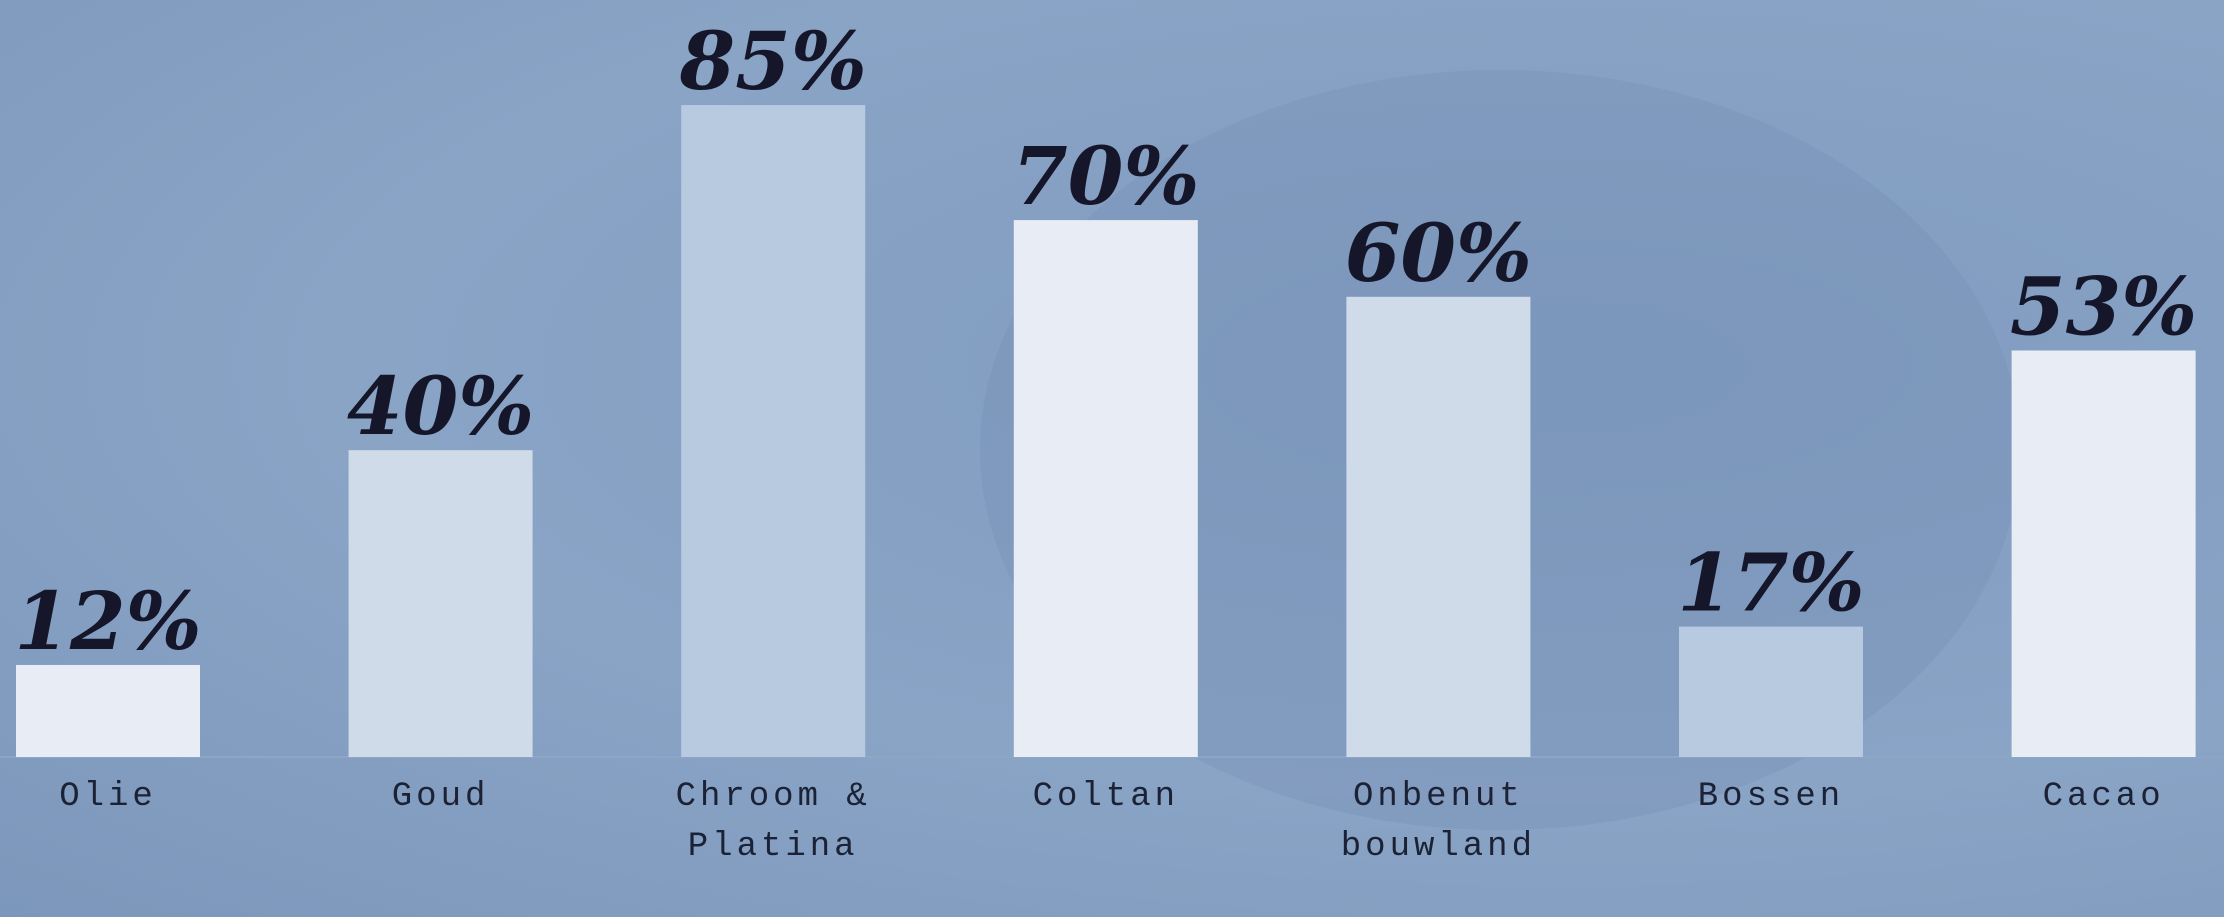 This screenshot has height=917, width=2224. I want to click on category-label: Cacao, so click(2103, 797).